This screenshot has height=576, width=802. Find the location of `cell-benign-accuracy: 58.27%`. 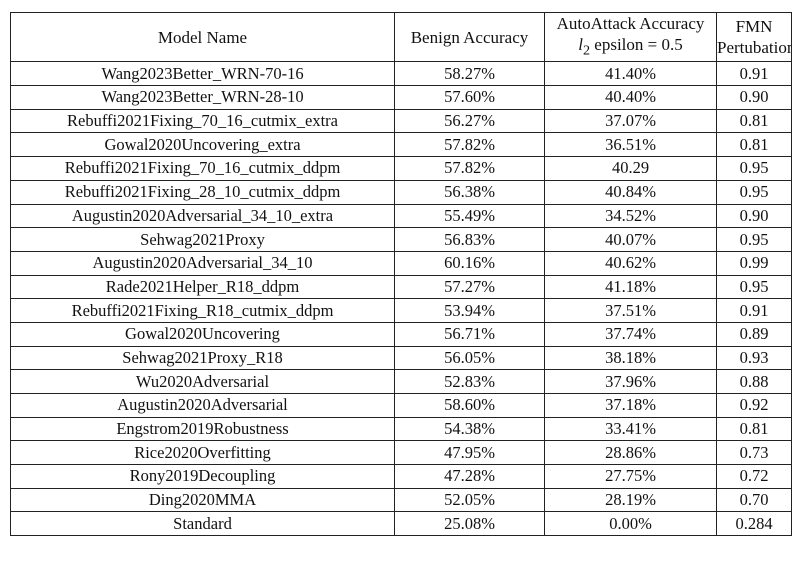

cell-benign-accuracy: 58.27% is located at coordinates (469, 74).